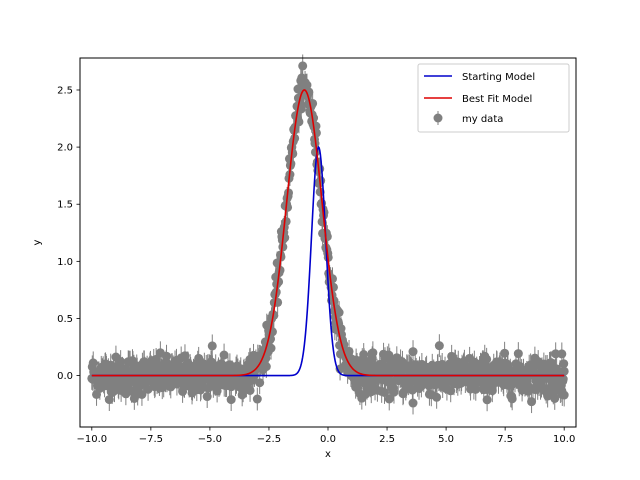 The width and height of the screenshot is (640, 480). Describe the element at coordinates (269, 439) in the screenshot. I see `x-tick-label: −2.5` at that location.